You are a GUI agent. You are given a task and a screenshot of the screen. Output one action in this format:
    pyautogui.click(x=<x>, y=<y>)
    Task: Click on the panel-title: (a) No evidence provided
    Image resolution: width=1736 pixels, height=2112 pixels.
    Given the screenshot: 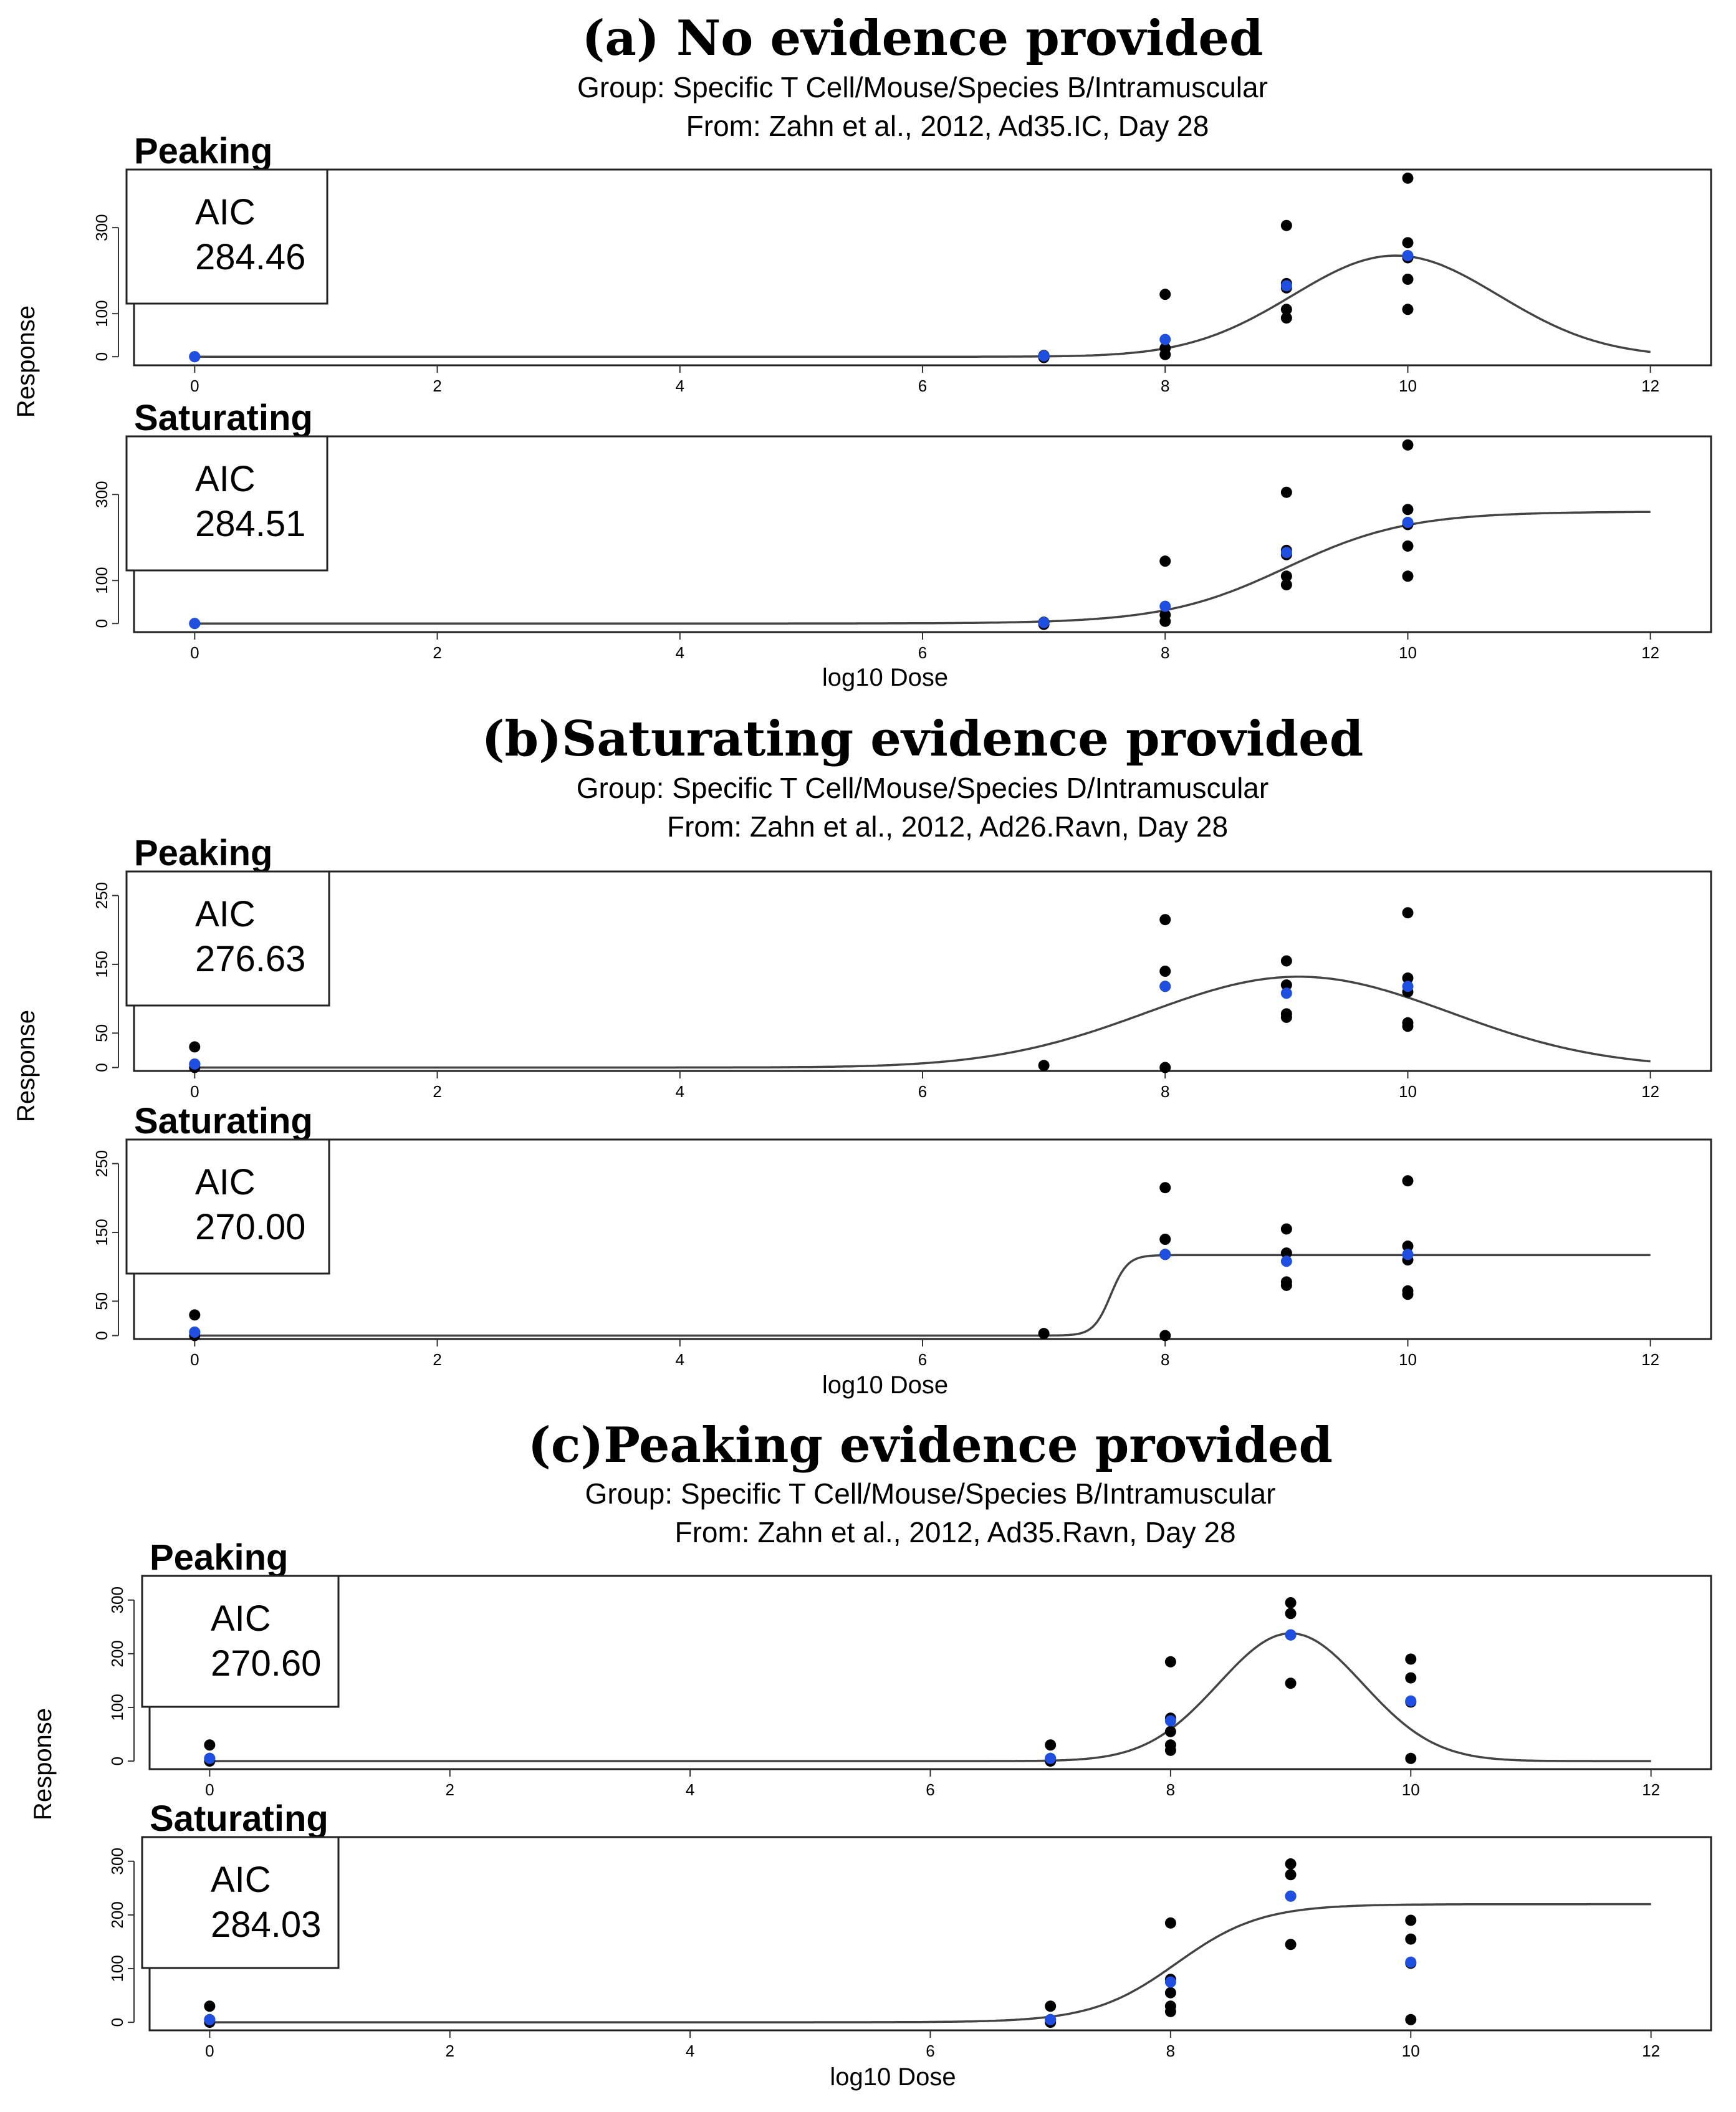 What is the action you would take?
    pyautogui.click(x=922, y=38)
    